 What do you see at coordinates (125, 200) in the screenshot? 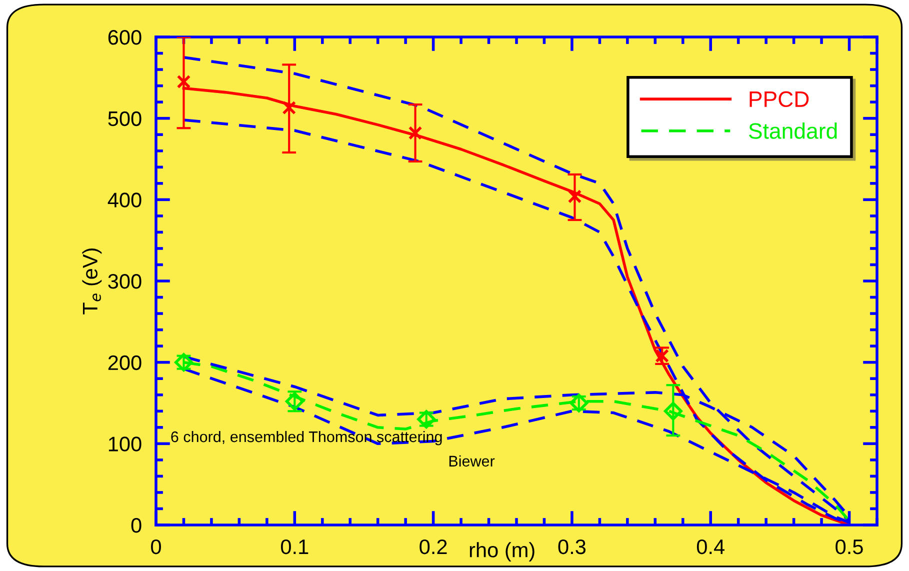
I see `y-tick-label: 400` at bounding box center [125, 200].